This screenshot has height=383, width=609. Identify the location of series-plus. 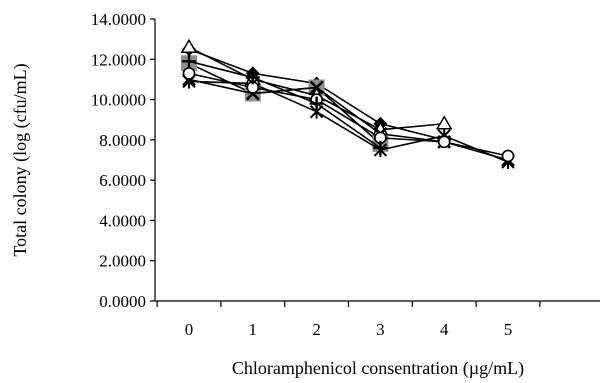
(285, 104).